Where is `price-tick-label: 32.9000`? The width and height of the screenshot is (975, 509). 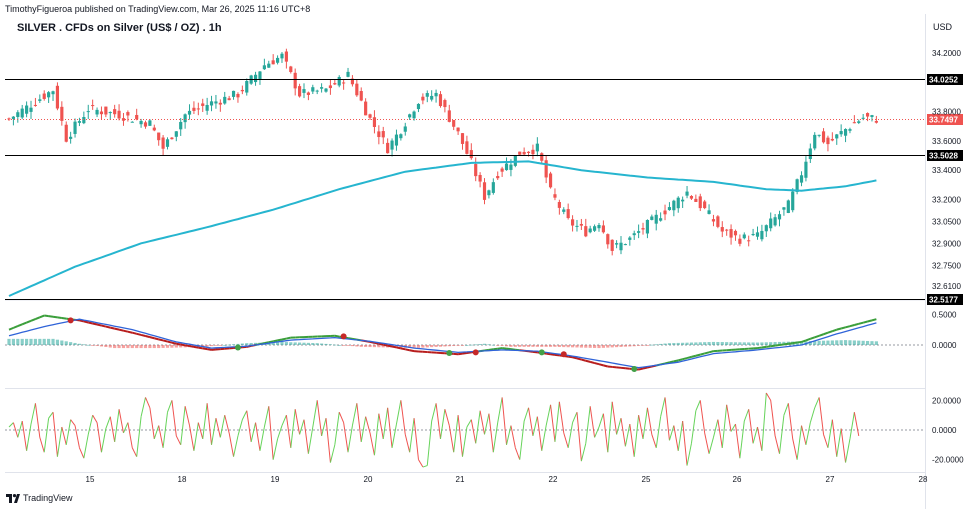 price-tick-label: 32.9000 is located at coordinates (946, 243).